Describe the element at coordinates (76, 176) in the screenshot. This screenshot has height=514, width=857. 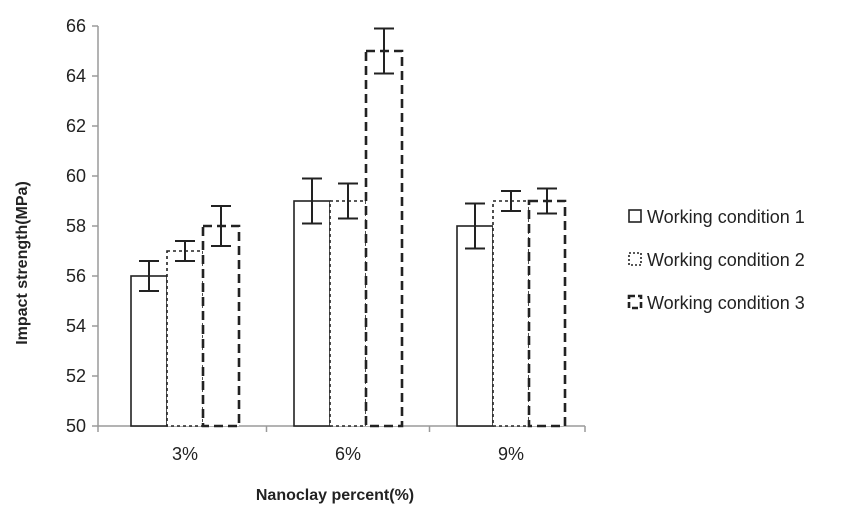
I see `y-tick-label: 60` at that location.